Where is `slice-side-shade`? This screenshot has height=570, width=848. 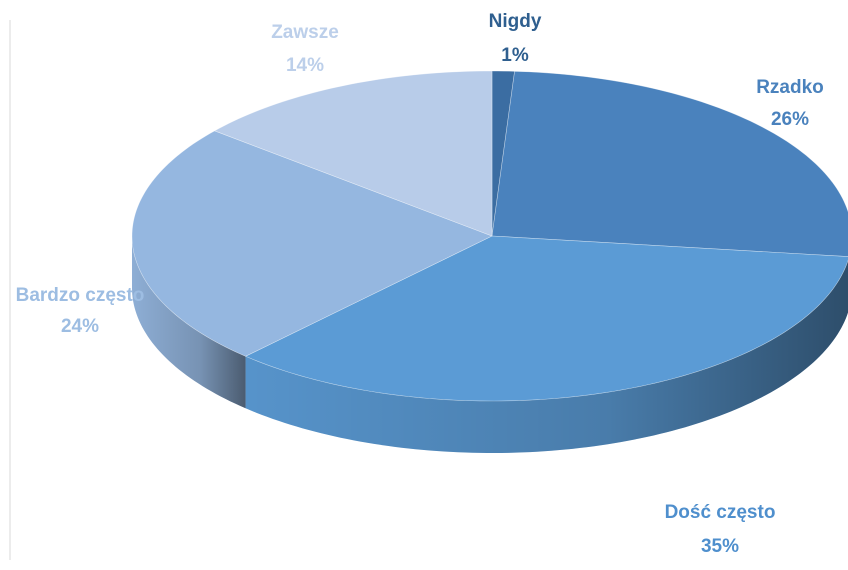
slice-side-shade is located at coordinates (189, 322).